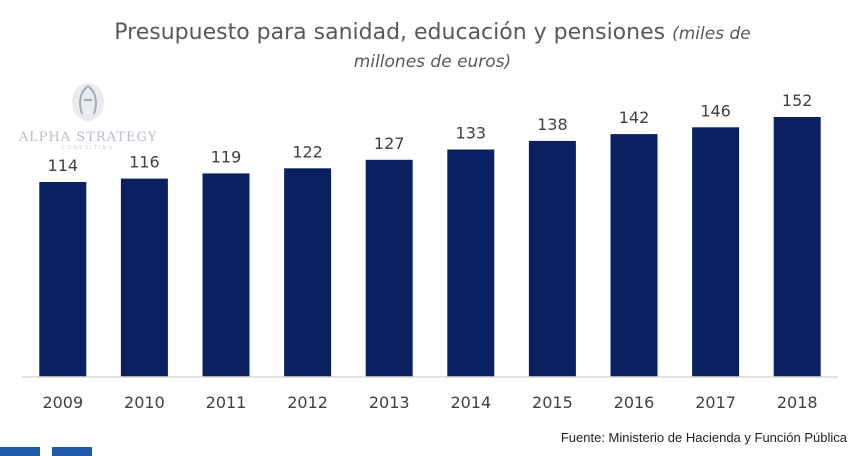  Describe the element at coordinates (797, 247) in the screenshot. I see `bar-2018` at that location.